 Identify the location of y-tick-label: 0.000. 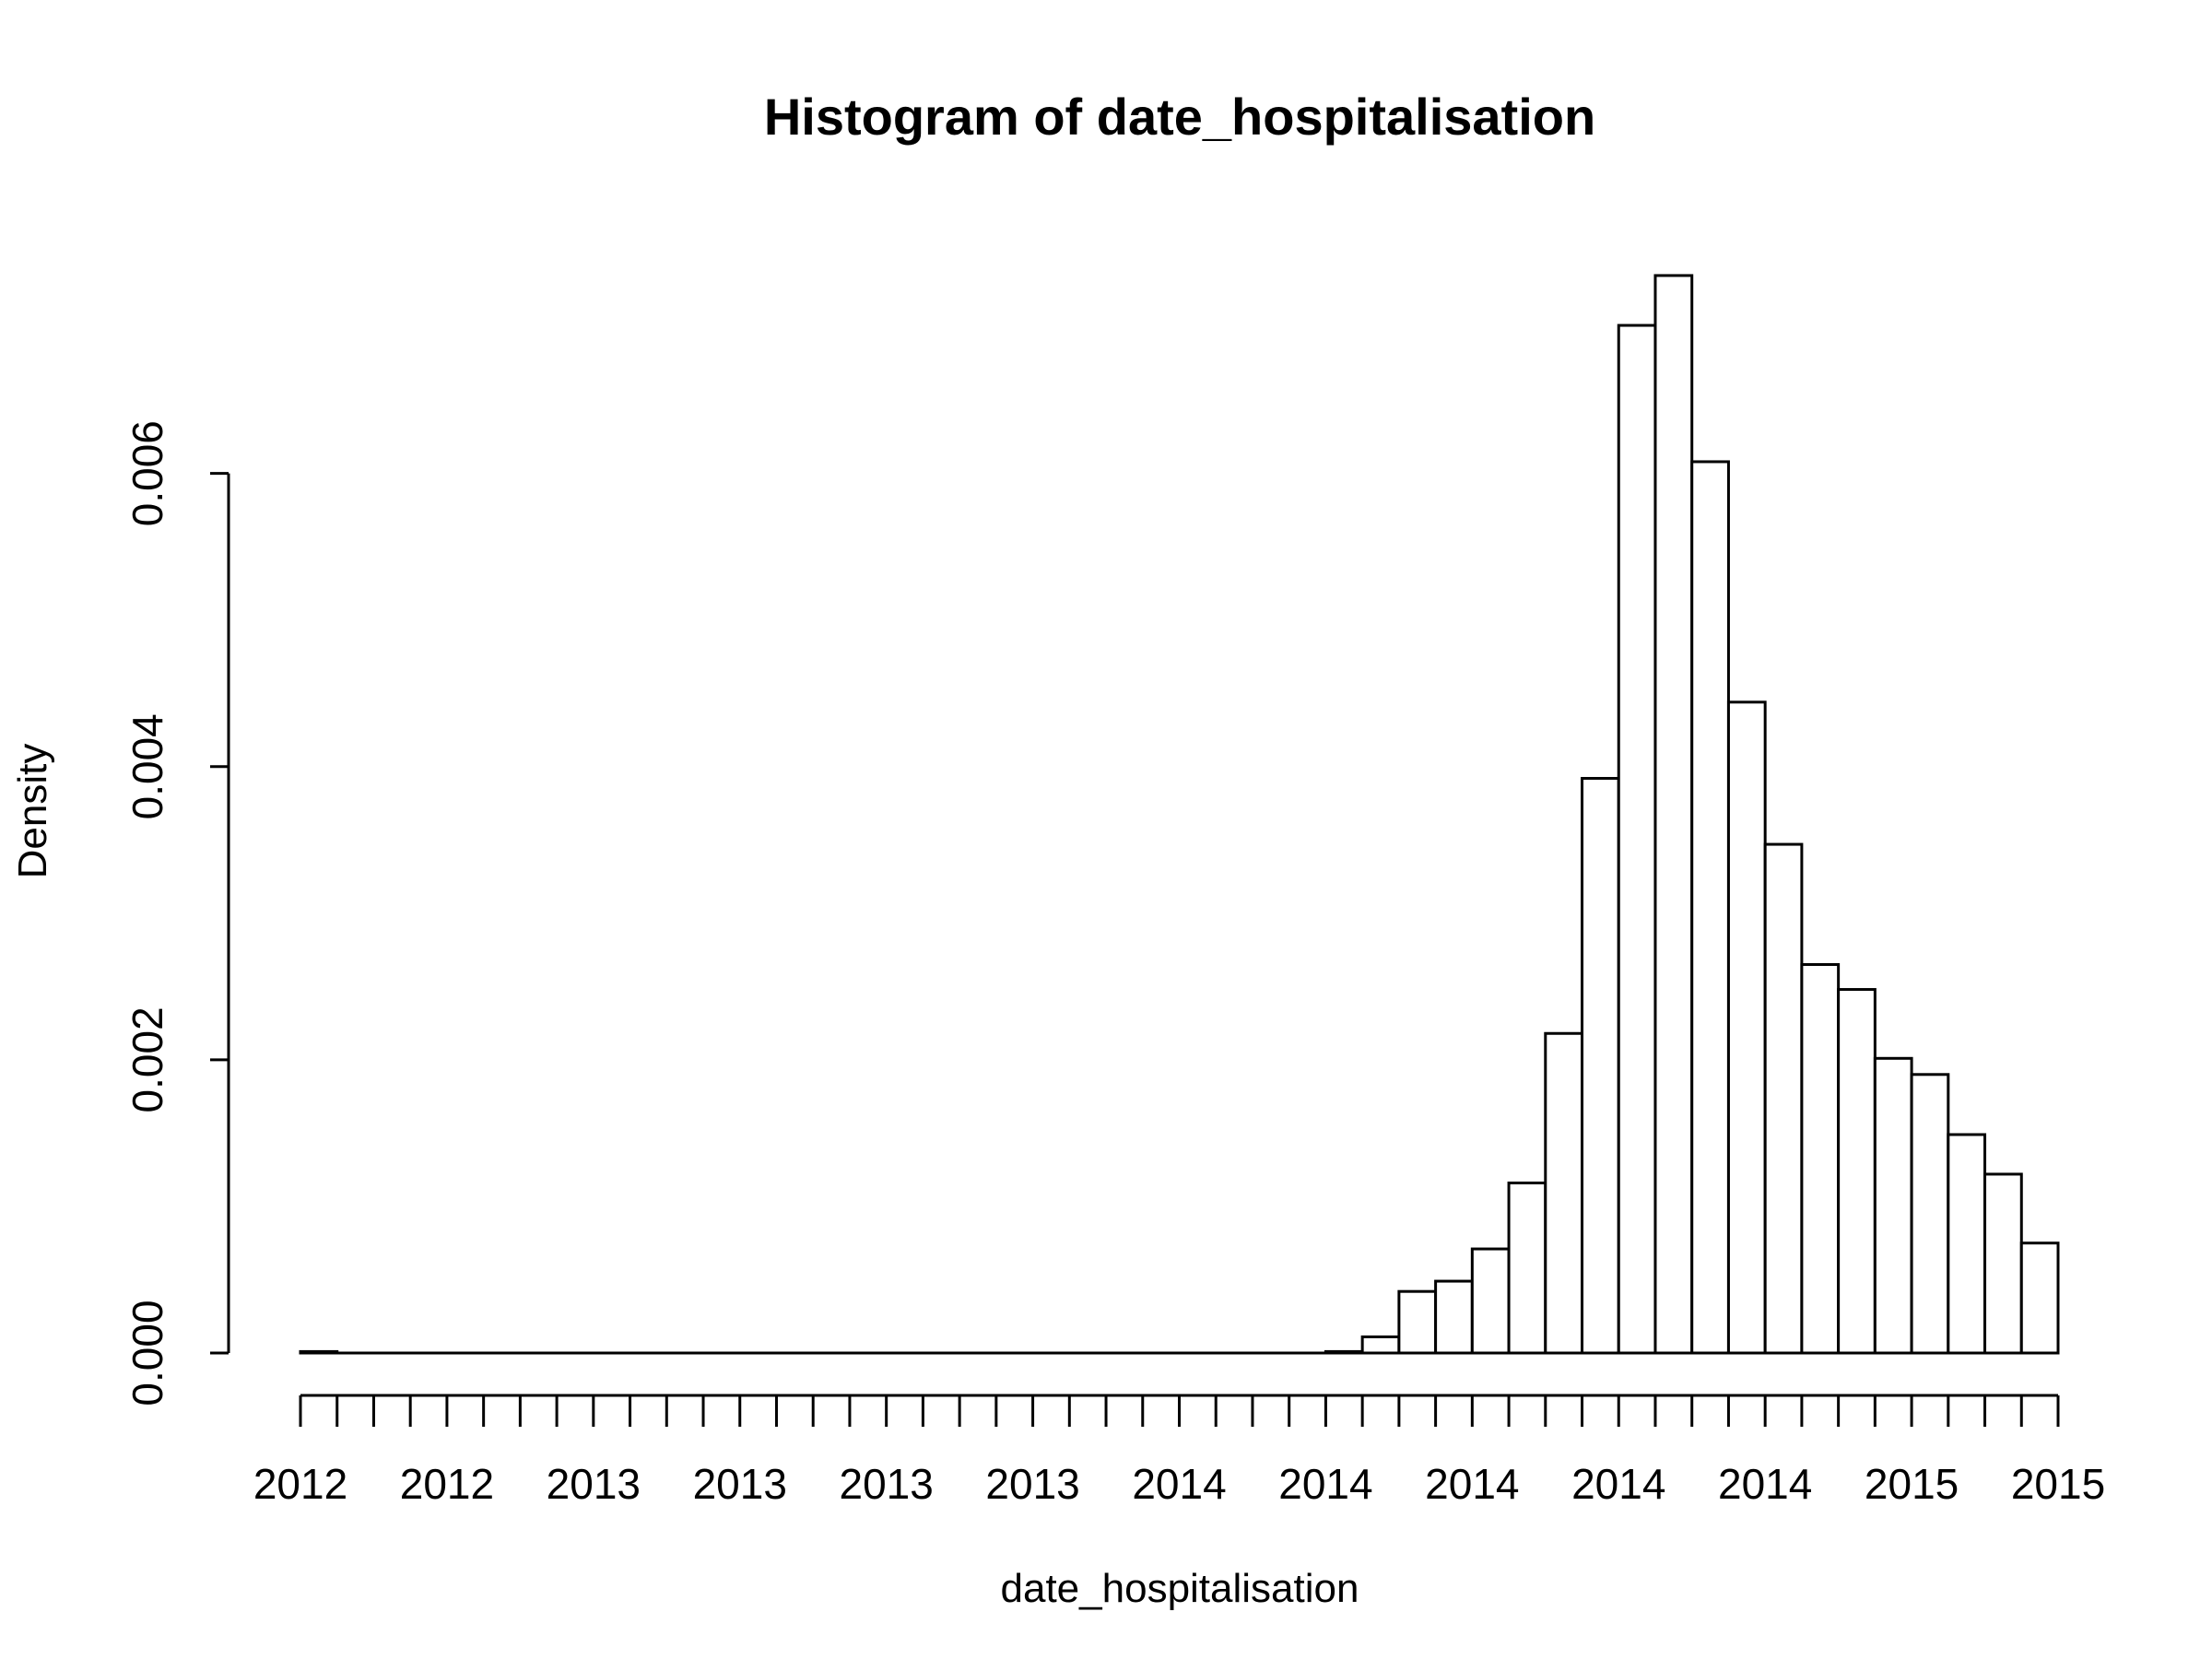
(147, 1353).